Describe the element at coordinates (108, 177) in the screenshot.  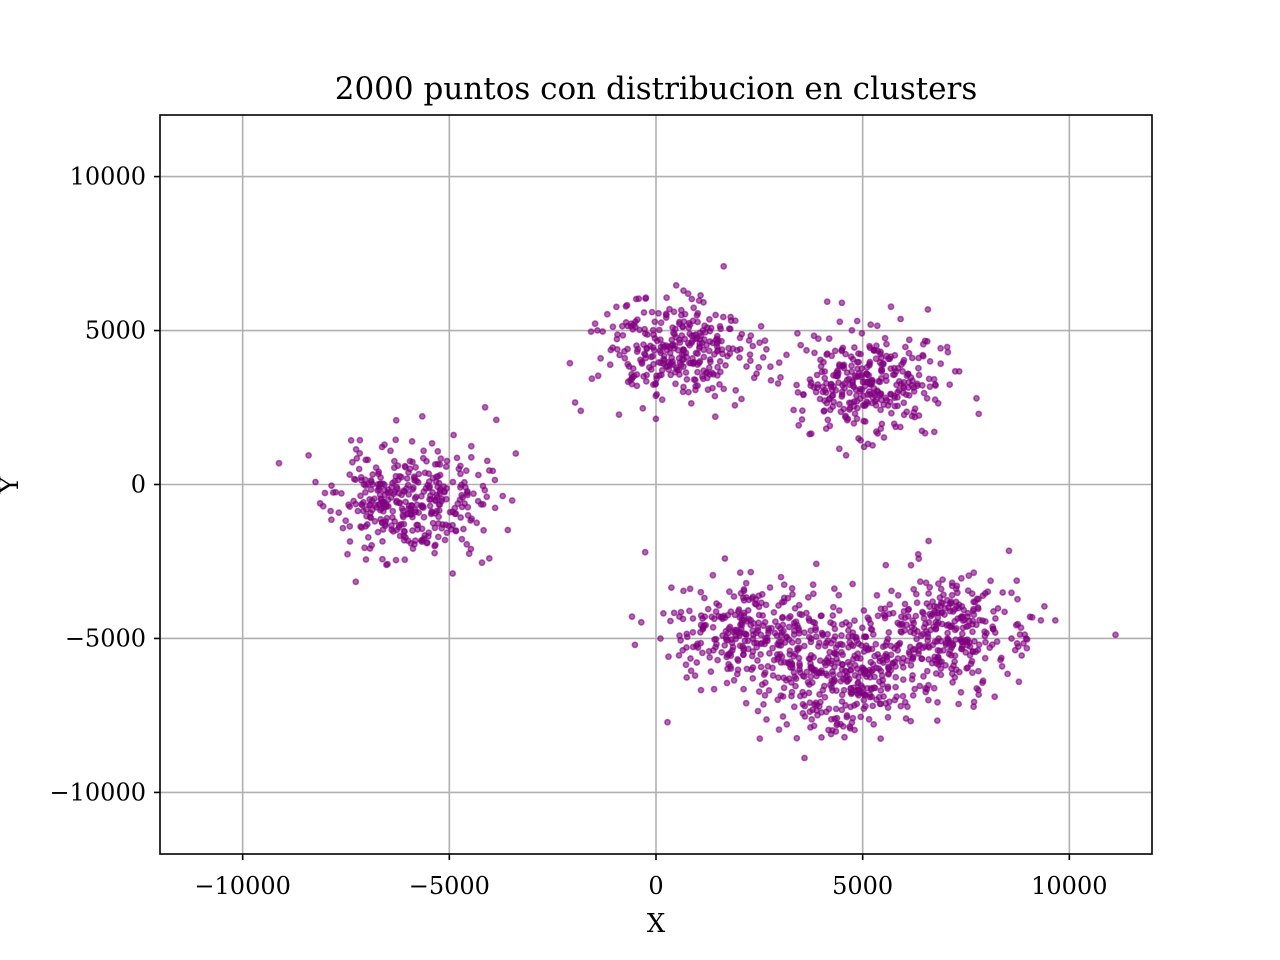
I see `y-tick-label: 10000` at that location.